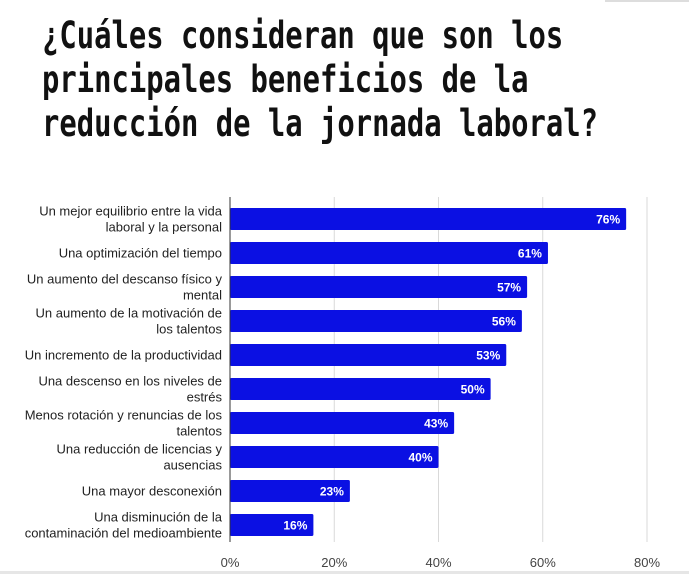  I want to click on category-label: Un mejor equilibrio entre la vida, so click(131, 211).